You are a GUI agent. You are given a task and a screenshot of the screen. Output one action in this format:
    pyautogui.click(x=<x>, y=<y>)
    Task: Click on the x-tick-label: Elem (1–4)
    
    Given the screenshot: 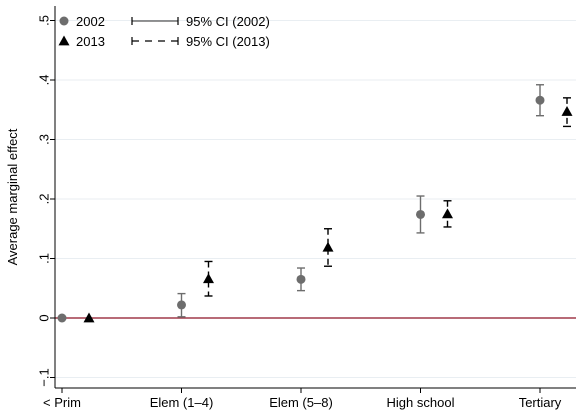 What is the action you would take?
    pyautogui.click(x=182, y=402)
    